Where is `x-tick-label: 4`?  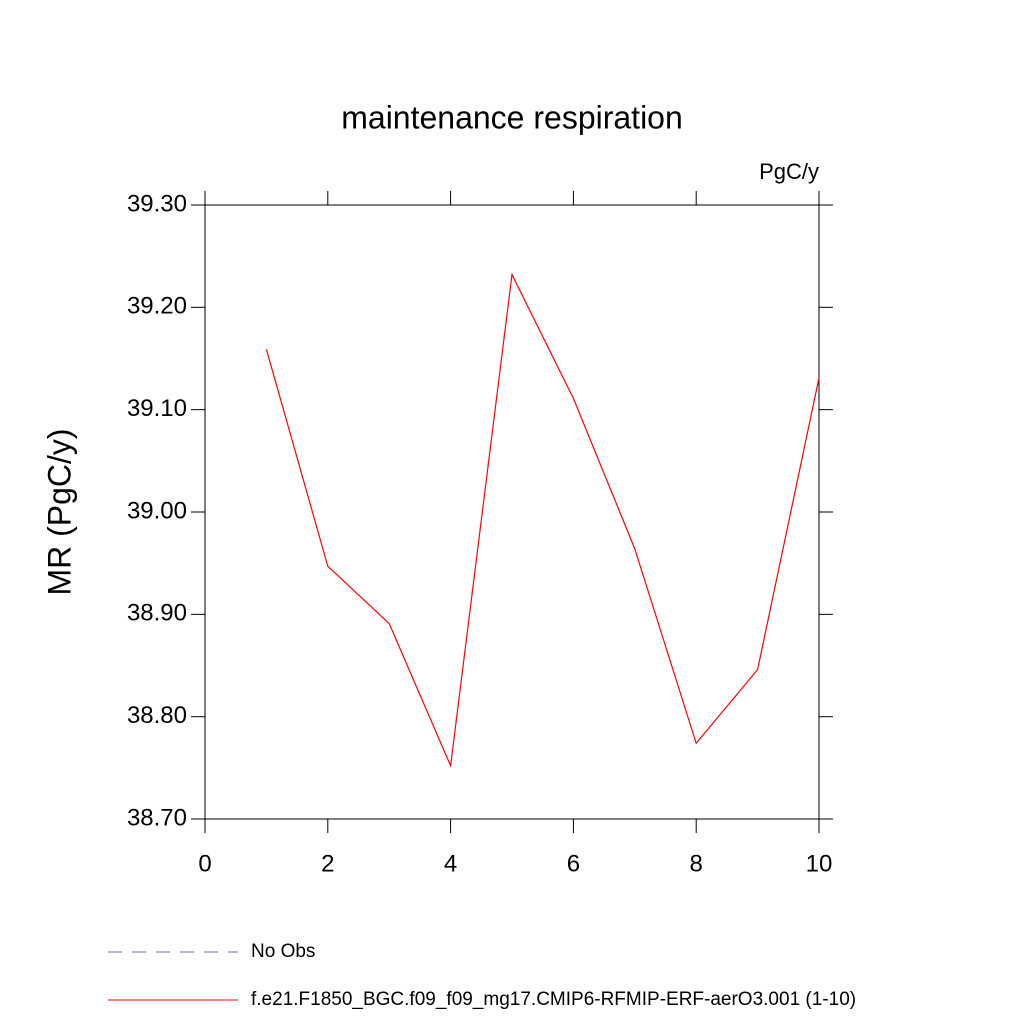 x-tick-label: 4 is located at coordinates (450, 863).